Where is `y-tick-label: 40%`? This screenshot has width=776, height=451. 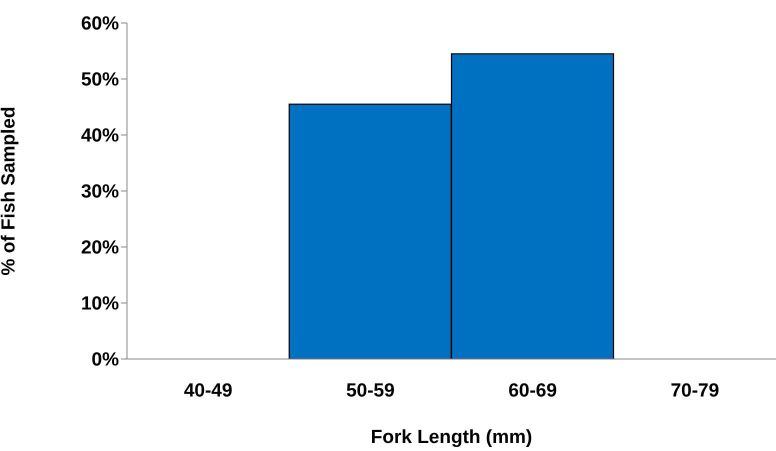 y-tick-label: 40% is located at coordinates (100, 136).